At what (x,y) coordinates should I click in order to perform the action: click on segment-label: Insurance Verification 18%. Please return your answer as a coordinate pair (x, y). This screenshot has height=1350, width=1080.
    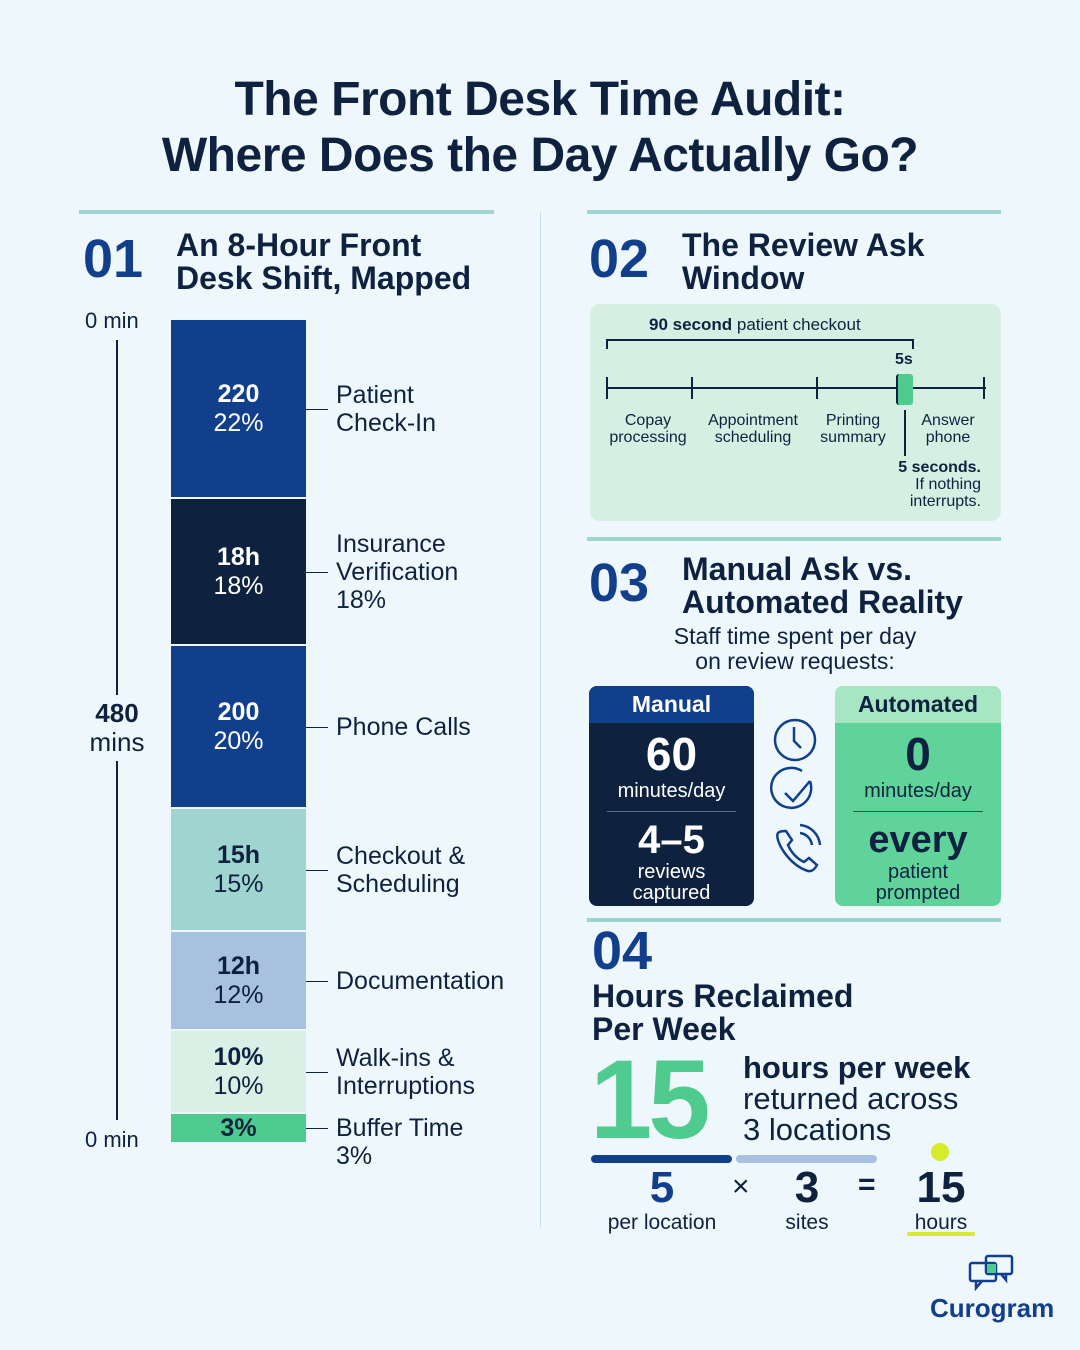
    Looking at the image, I should click on (397, 571).